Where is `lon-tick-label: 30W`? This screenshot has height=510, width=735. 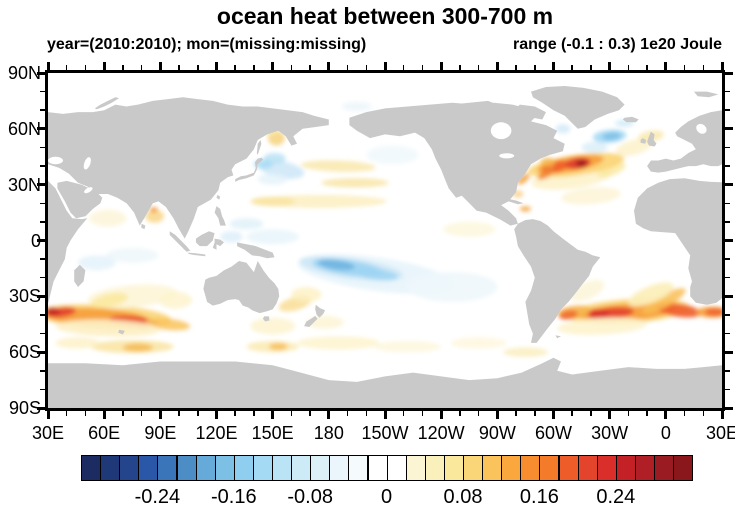
lon-tick-label: 30W is located at coordinates (610, 433).